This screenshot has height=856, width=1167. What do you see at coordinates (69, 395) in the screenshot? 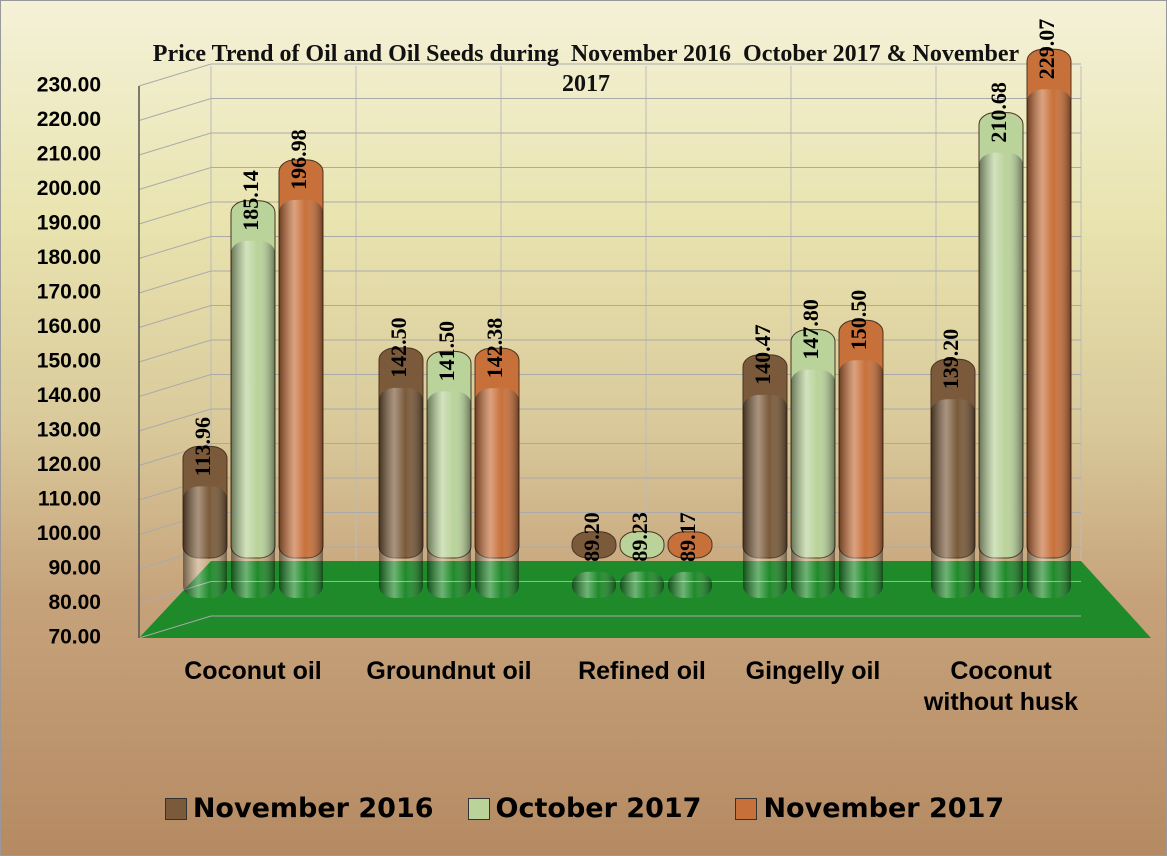
I see `y-tick-label: 140.00` at bounding box center [69, 395].